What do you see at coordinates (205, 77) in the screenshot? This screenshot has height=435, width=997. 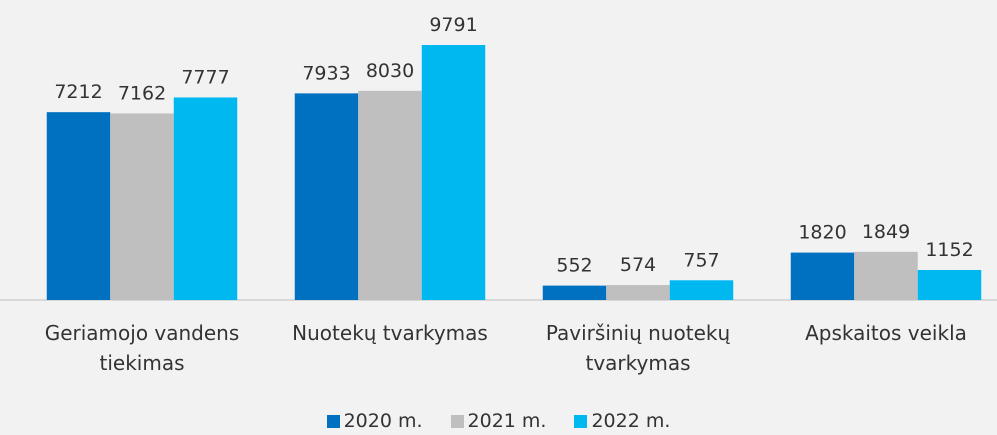 I see `value-label: 7777` at bounding box center [205, 77].